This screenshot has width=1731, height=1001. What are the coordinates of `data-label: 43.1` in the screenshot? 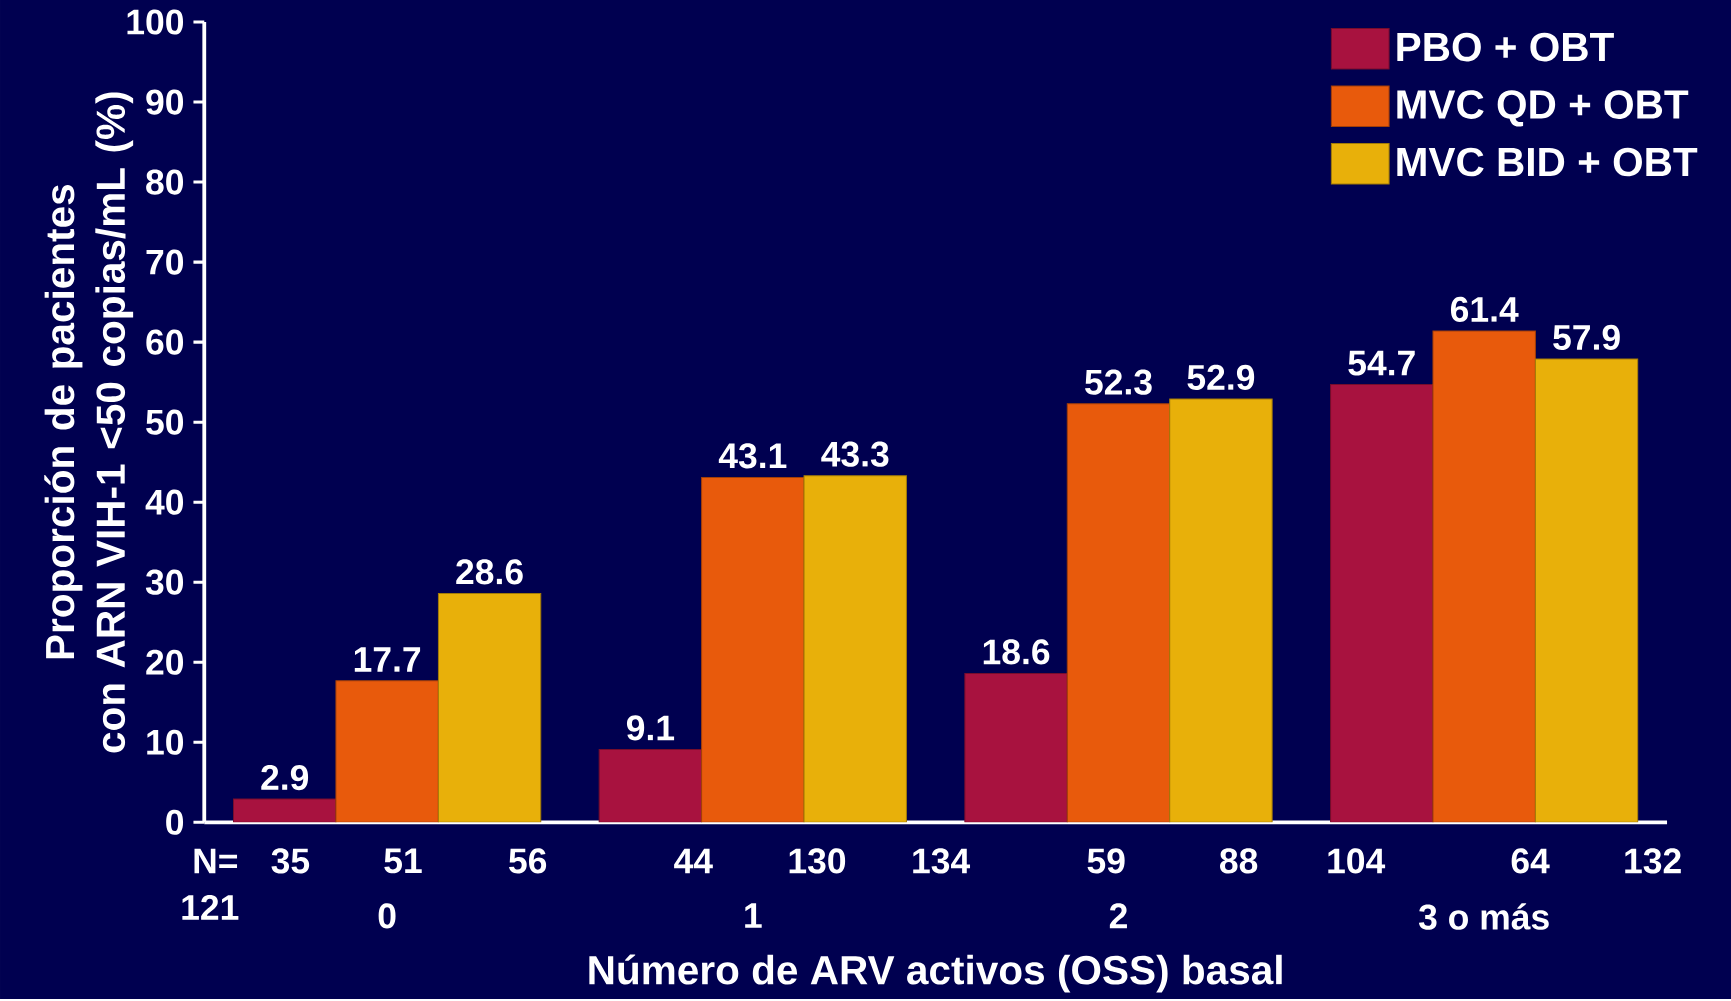 It's located at (752, 456).